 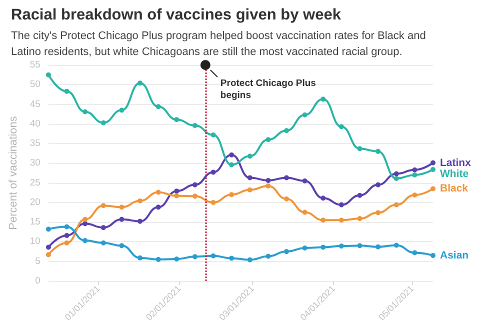 What do you see at coordinates (454, 255) in the screenshot?
I see `series-label: Asian` at bounding box center [454, 255].